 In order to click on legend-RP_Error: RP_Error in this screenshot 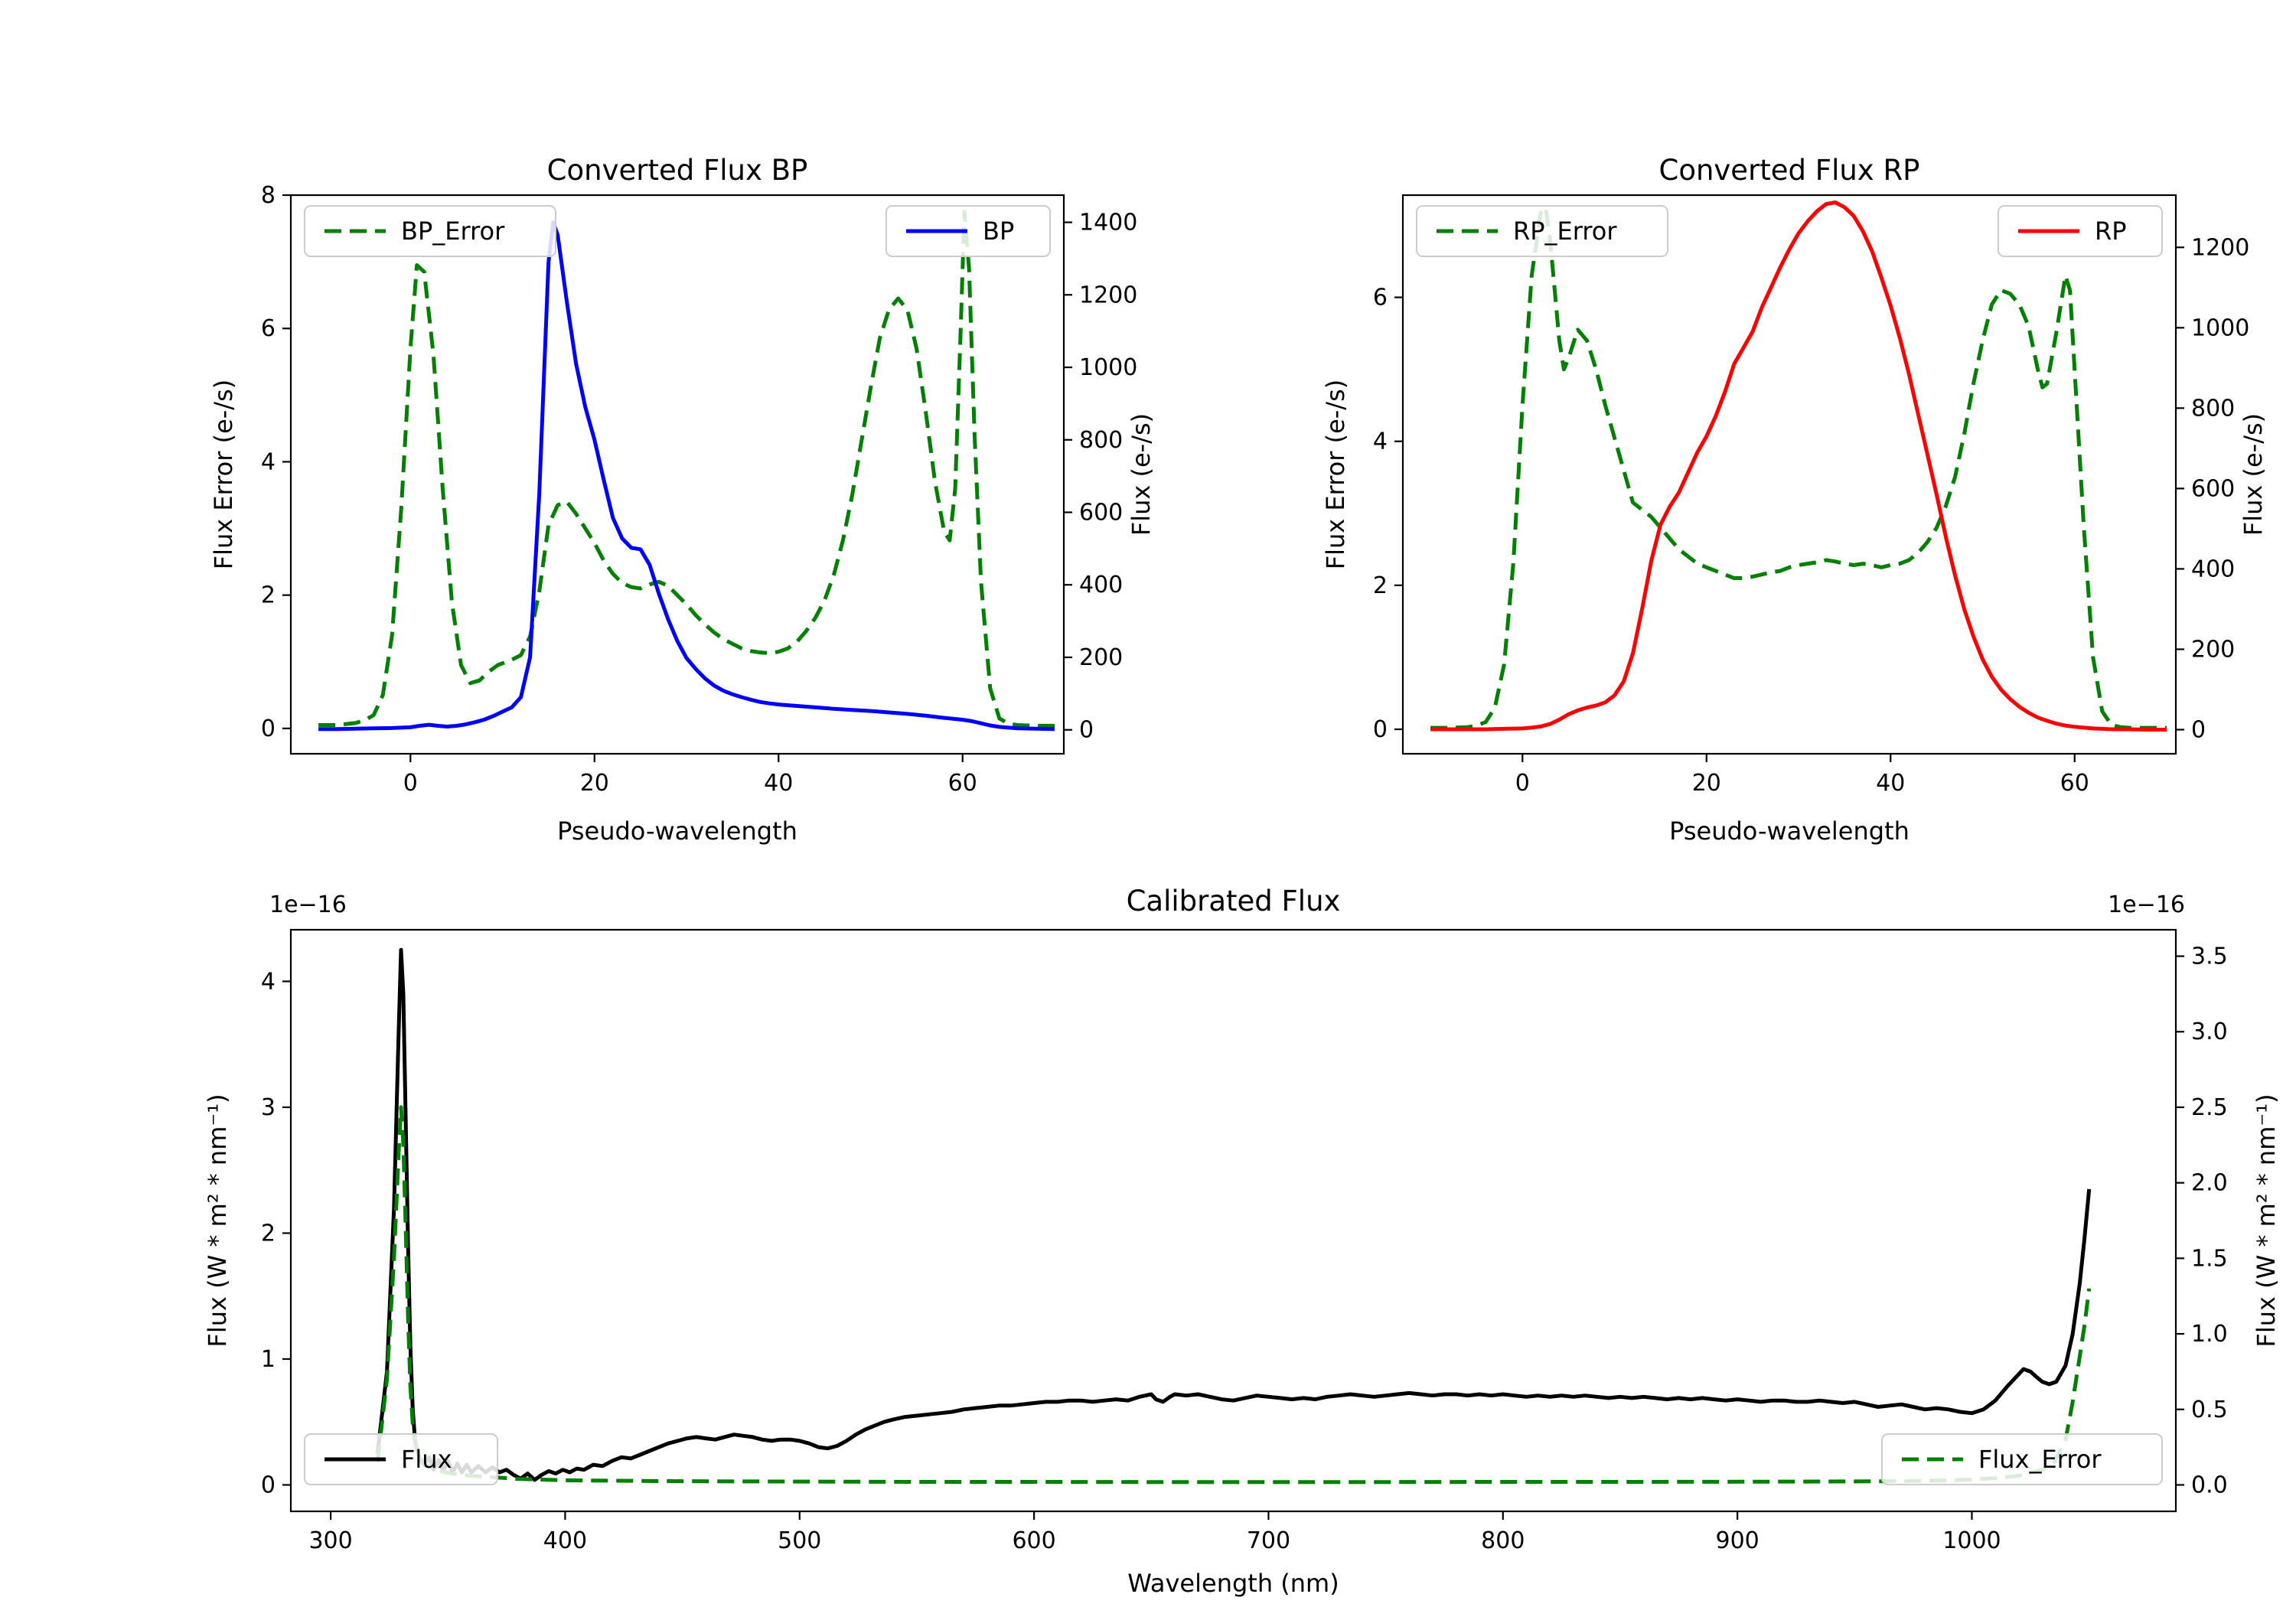, I will do `click(1542, 231)`.